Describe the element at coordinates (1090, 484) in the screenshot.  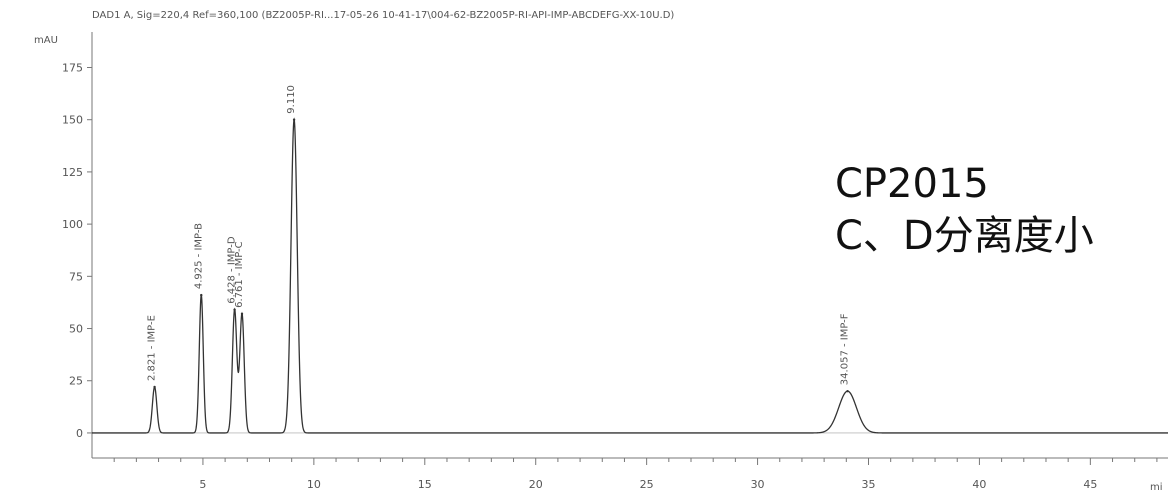
I see `x-tick-label: 45` at that location.